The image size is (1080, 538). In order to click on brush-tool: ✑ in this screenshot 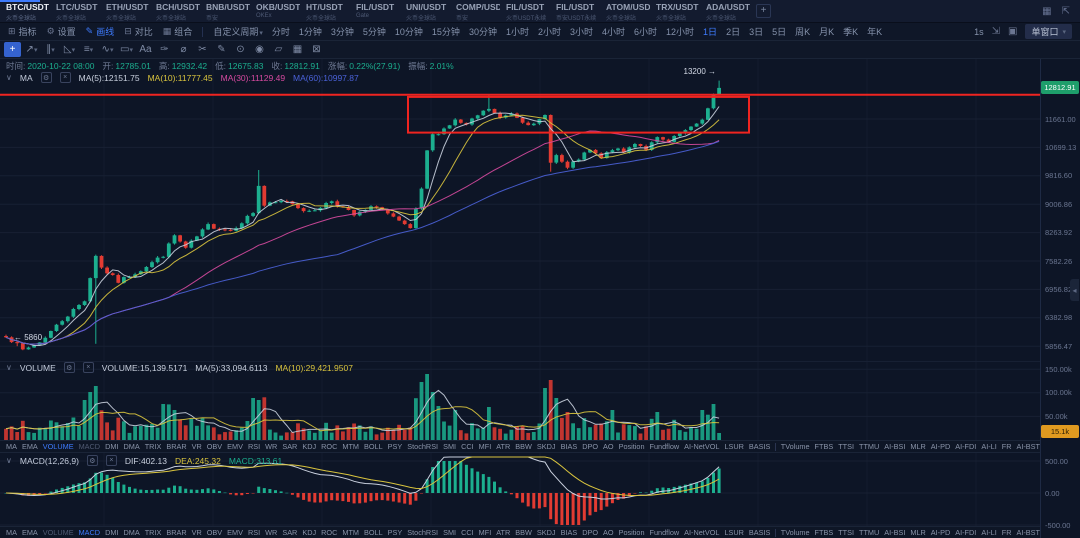, I will do `click(164, 49)`.